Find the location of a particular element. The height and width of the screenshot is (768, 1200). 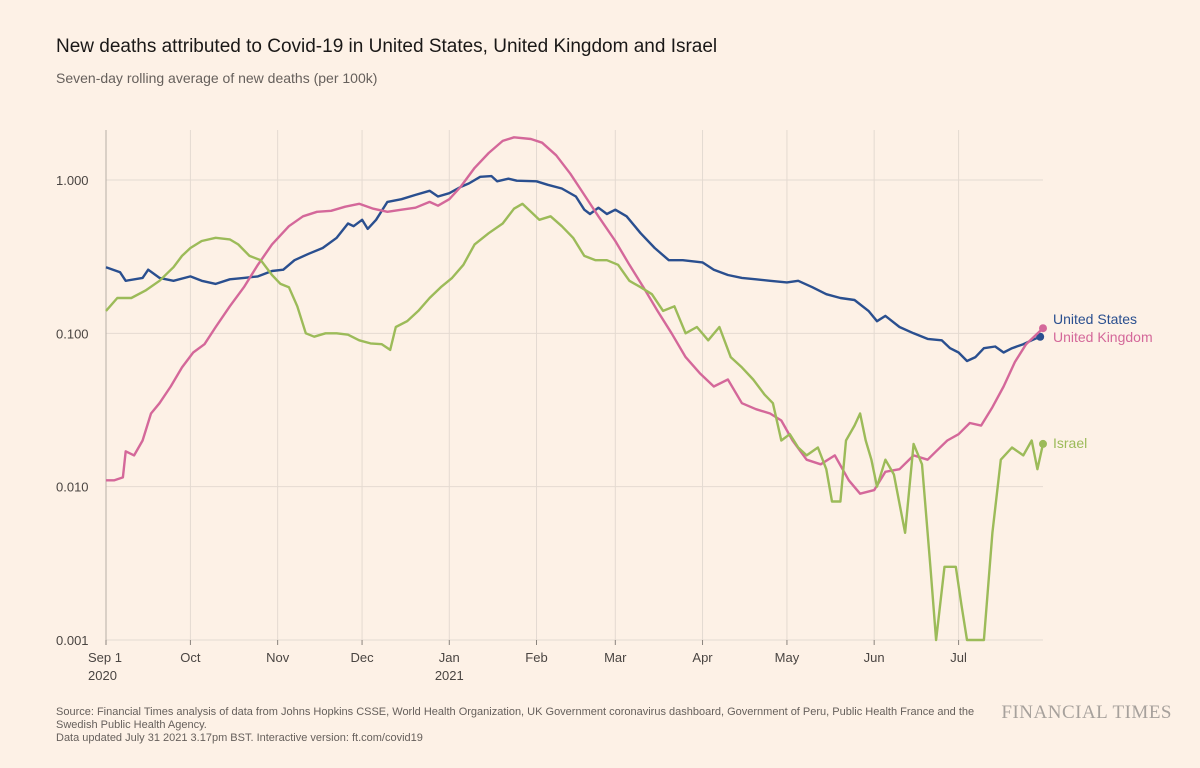

x-tick-label: May is located at coordinates (787, 657).